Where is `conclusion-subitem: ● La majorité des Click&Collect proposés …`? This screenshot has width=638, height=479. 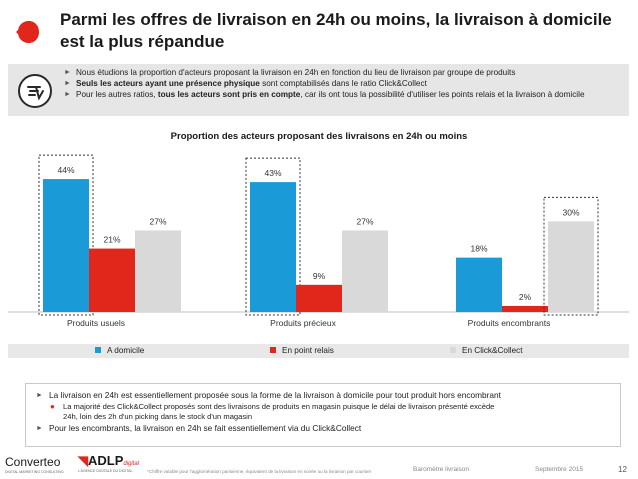 conclusion-subitem: ● La majorité des Click&Collect proposés … is located at coordinates (324, 412).